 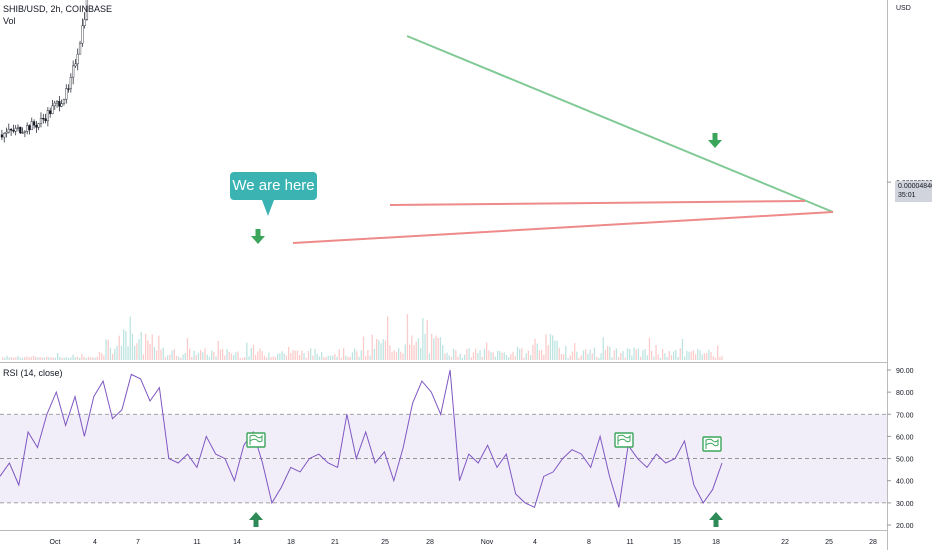 I want to click on time-tick-label: 7, so click(x=138, y=542).